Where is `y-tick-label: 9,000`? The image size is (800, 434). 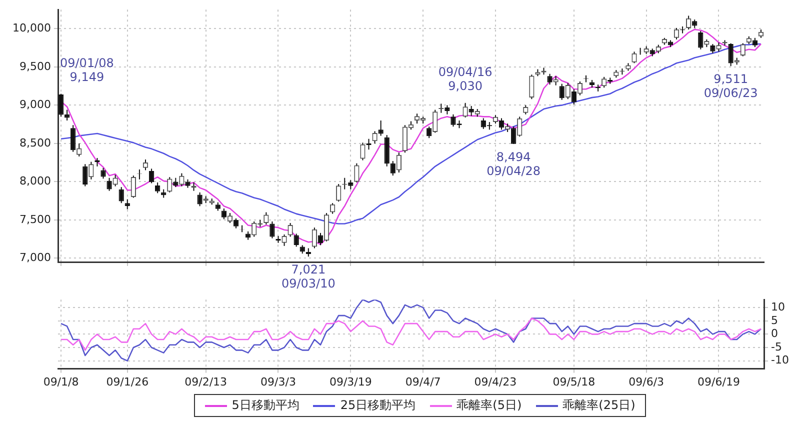 y-tick-label: 9,000 is located at coordinates (35, 105).